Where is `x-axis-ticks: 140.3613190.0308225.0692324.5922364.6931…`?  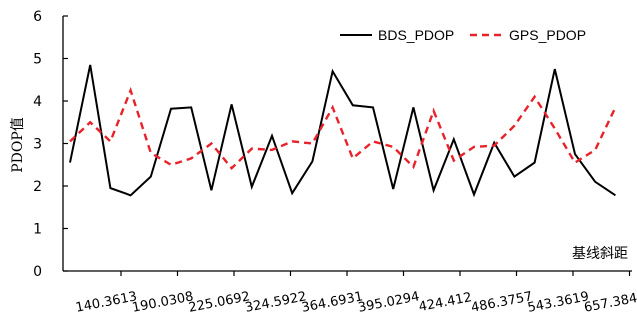
x-axis-ticks: 140.3613190.0308225.0692324.5922364.6931… is located at coordinates (355, 293).